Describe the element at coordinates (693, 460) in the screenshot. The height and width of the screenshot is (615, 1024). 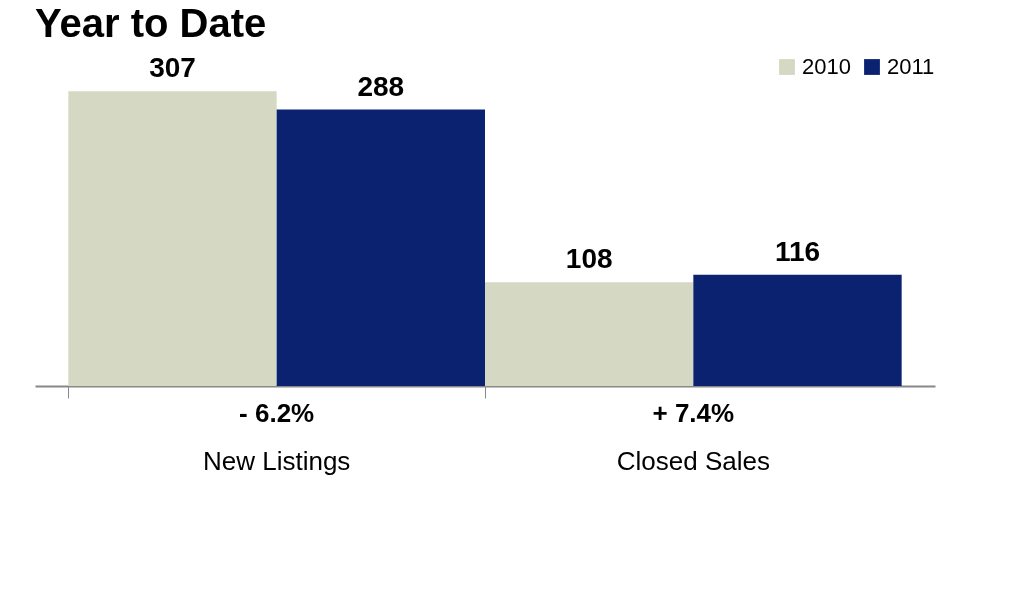
I see `x-tick-label: Closed Sales` at that location.